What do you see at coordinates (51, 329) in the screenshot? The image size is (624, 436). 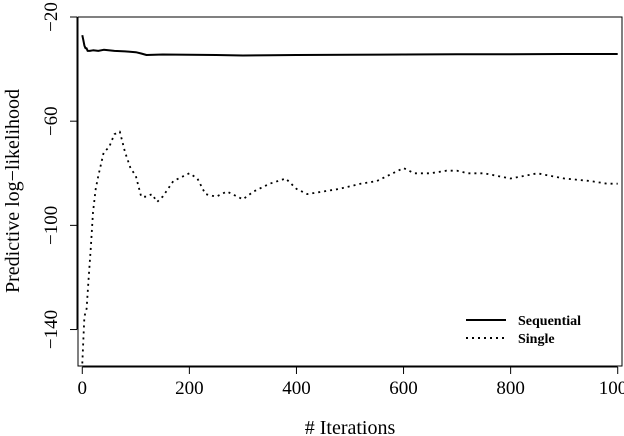 I see `y-tick-label: −140` at bounding box center [51, 329].